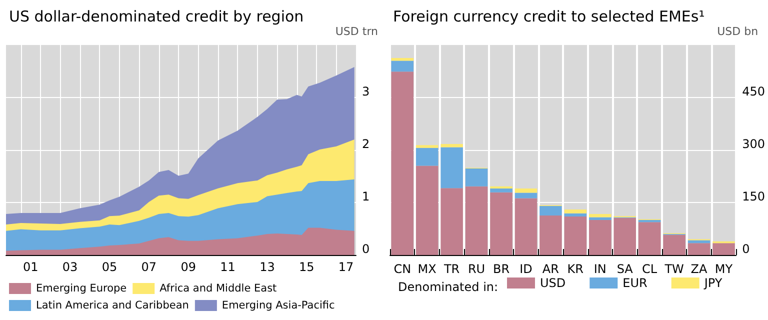 Image resolution: width=768 pixels, height=320 pixels. I want to click on chart-title: Foreign currency credit to selected EMEs¹, so click(549, 17).